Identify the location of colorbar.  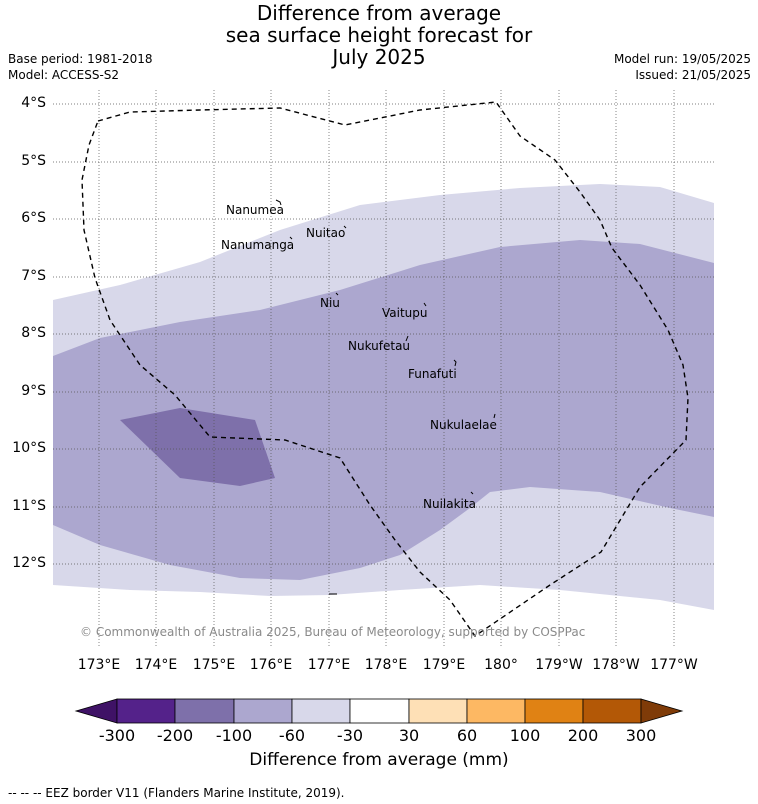
(379, 711).